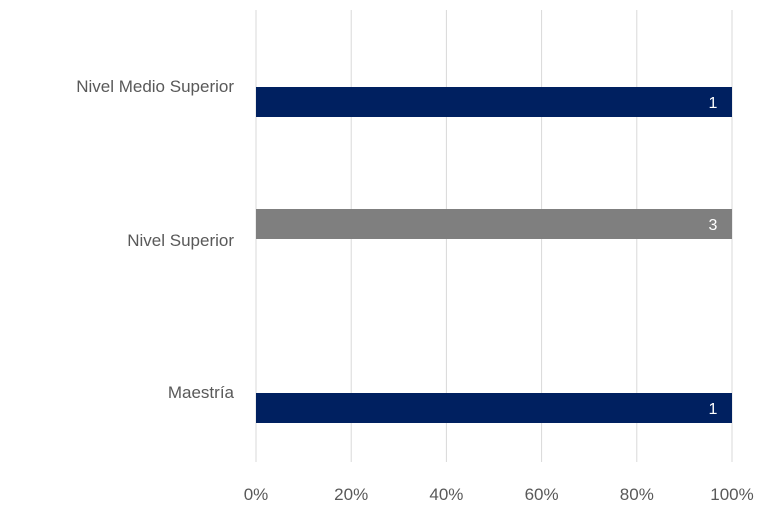  Describe the element at coordinates (731, 494) in the screenshot. I see `x-tick-label: 100%` at that location.